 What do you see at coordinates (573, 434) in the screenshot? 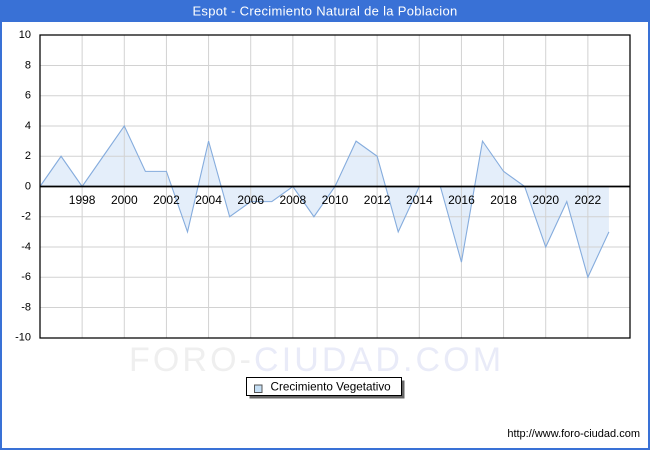
I see `svg-text: http://www.foro-ciudad.com` at bounding box center [573, 434].